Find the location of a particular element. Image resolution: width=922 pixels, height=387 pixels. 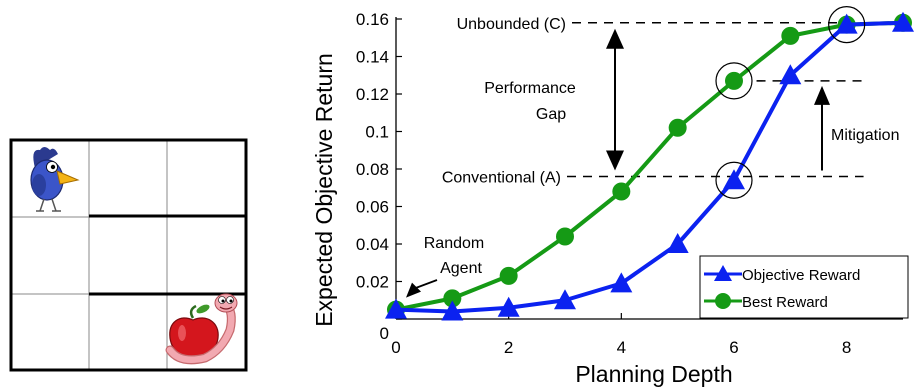

highlight-circles is located at coordinates (790, 102).